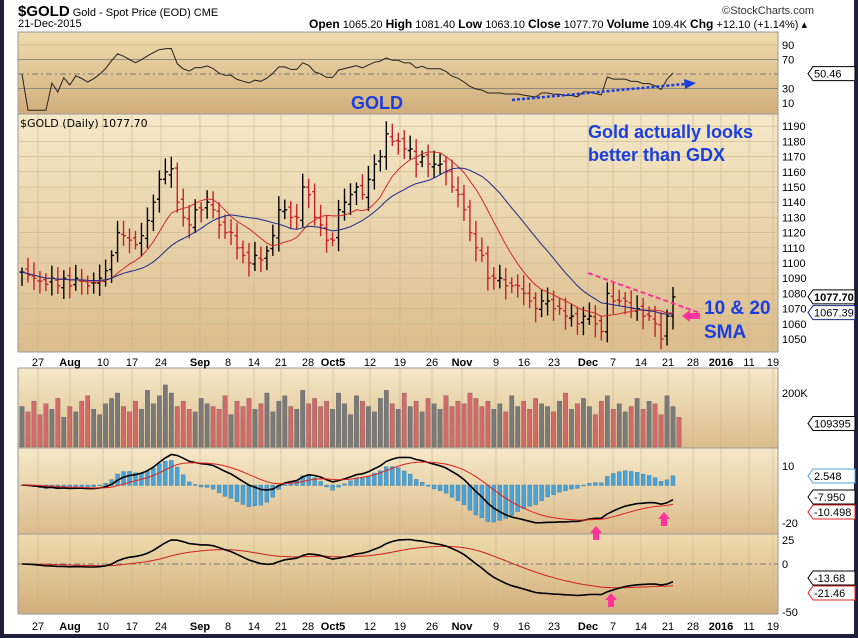 The height and width of the screenshot is (638, 858). Describe the element at coordinates (132, 627) in the screenshot. I see `x-tick-label: 17` at that location.